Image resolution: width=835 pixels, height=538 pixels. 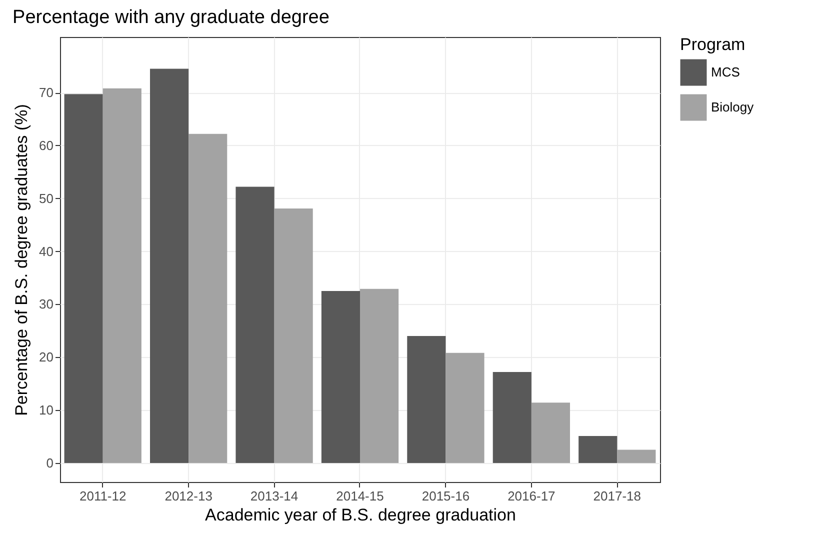 What do you see at coordinates (46, 357) in the screenshot?
I see `y-tick-label: 20` at bounding box center [46, 357].